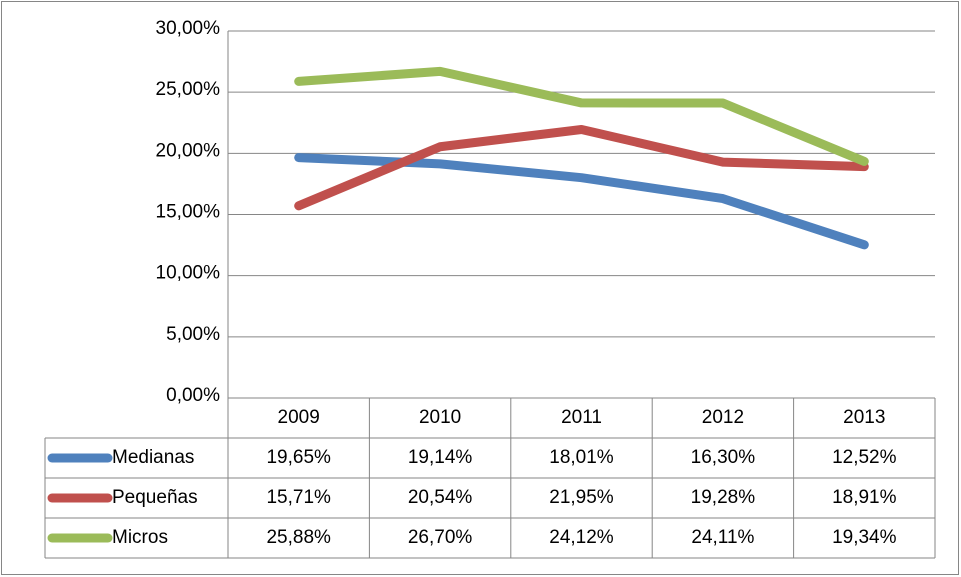 This screenshot has width=961, height=577. What do you see at coordinates (722, 537) in the screenshot?
I see `table-value: 24,11%` at bounding box center [722, 537].